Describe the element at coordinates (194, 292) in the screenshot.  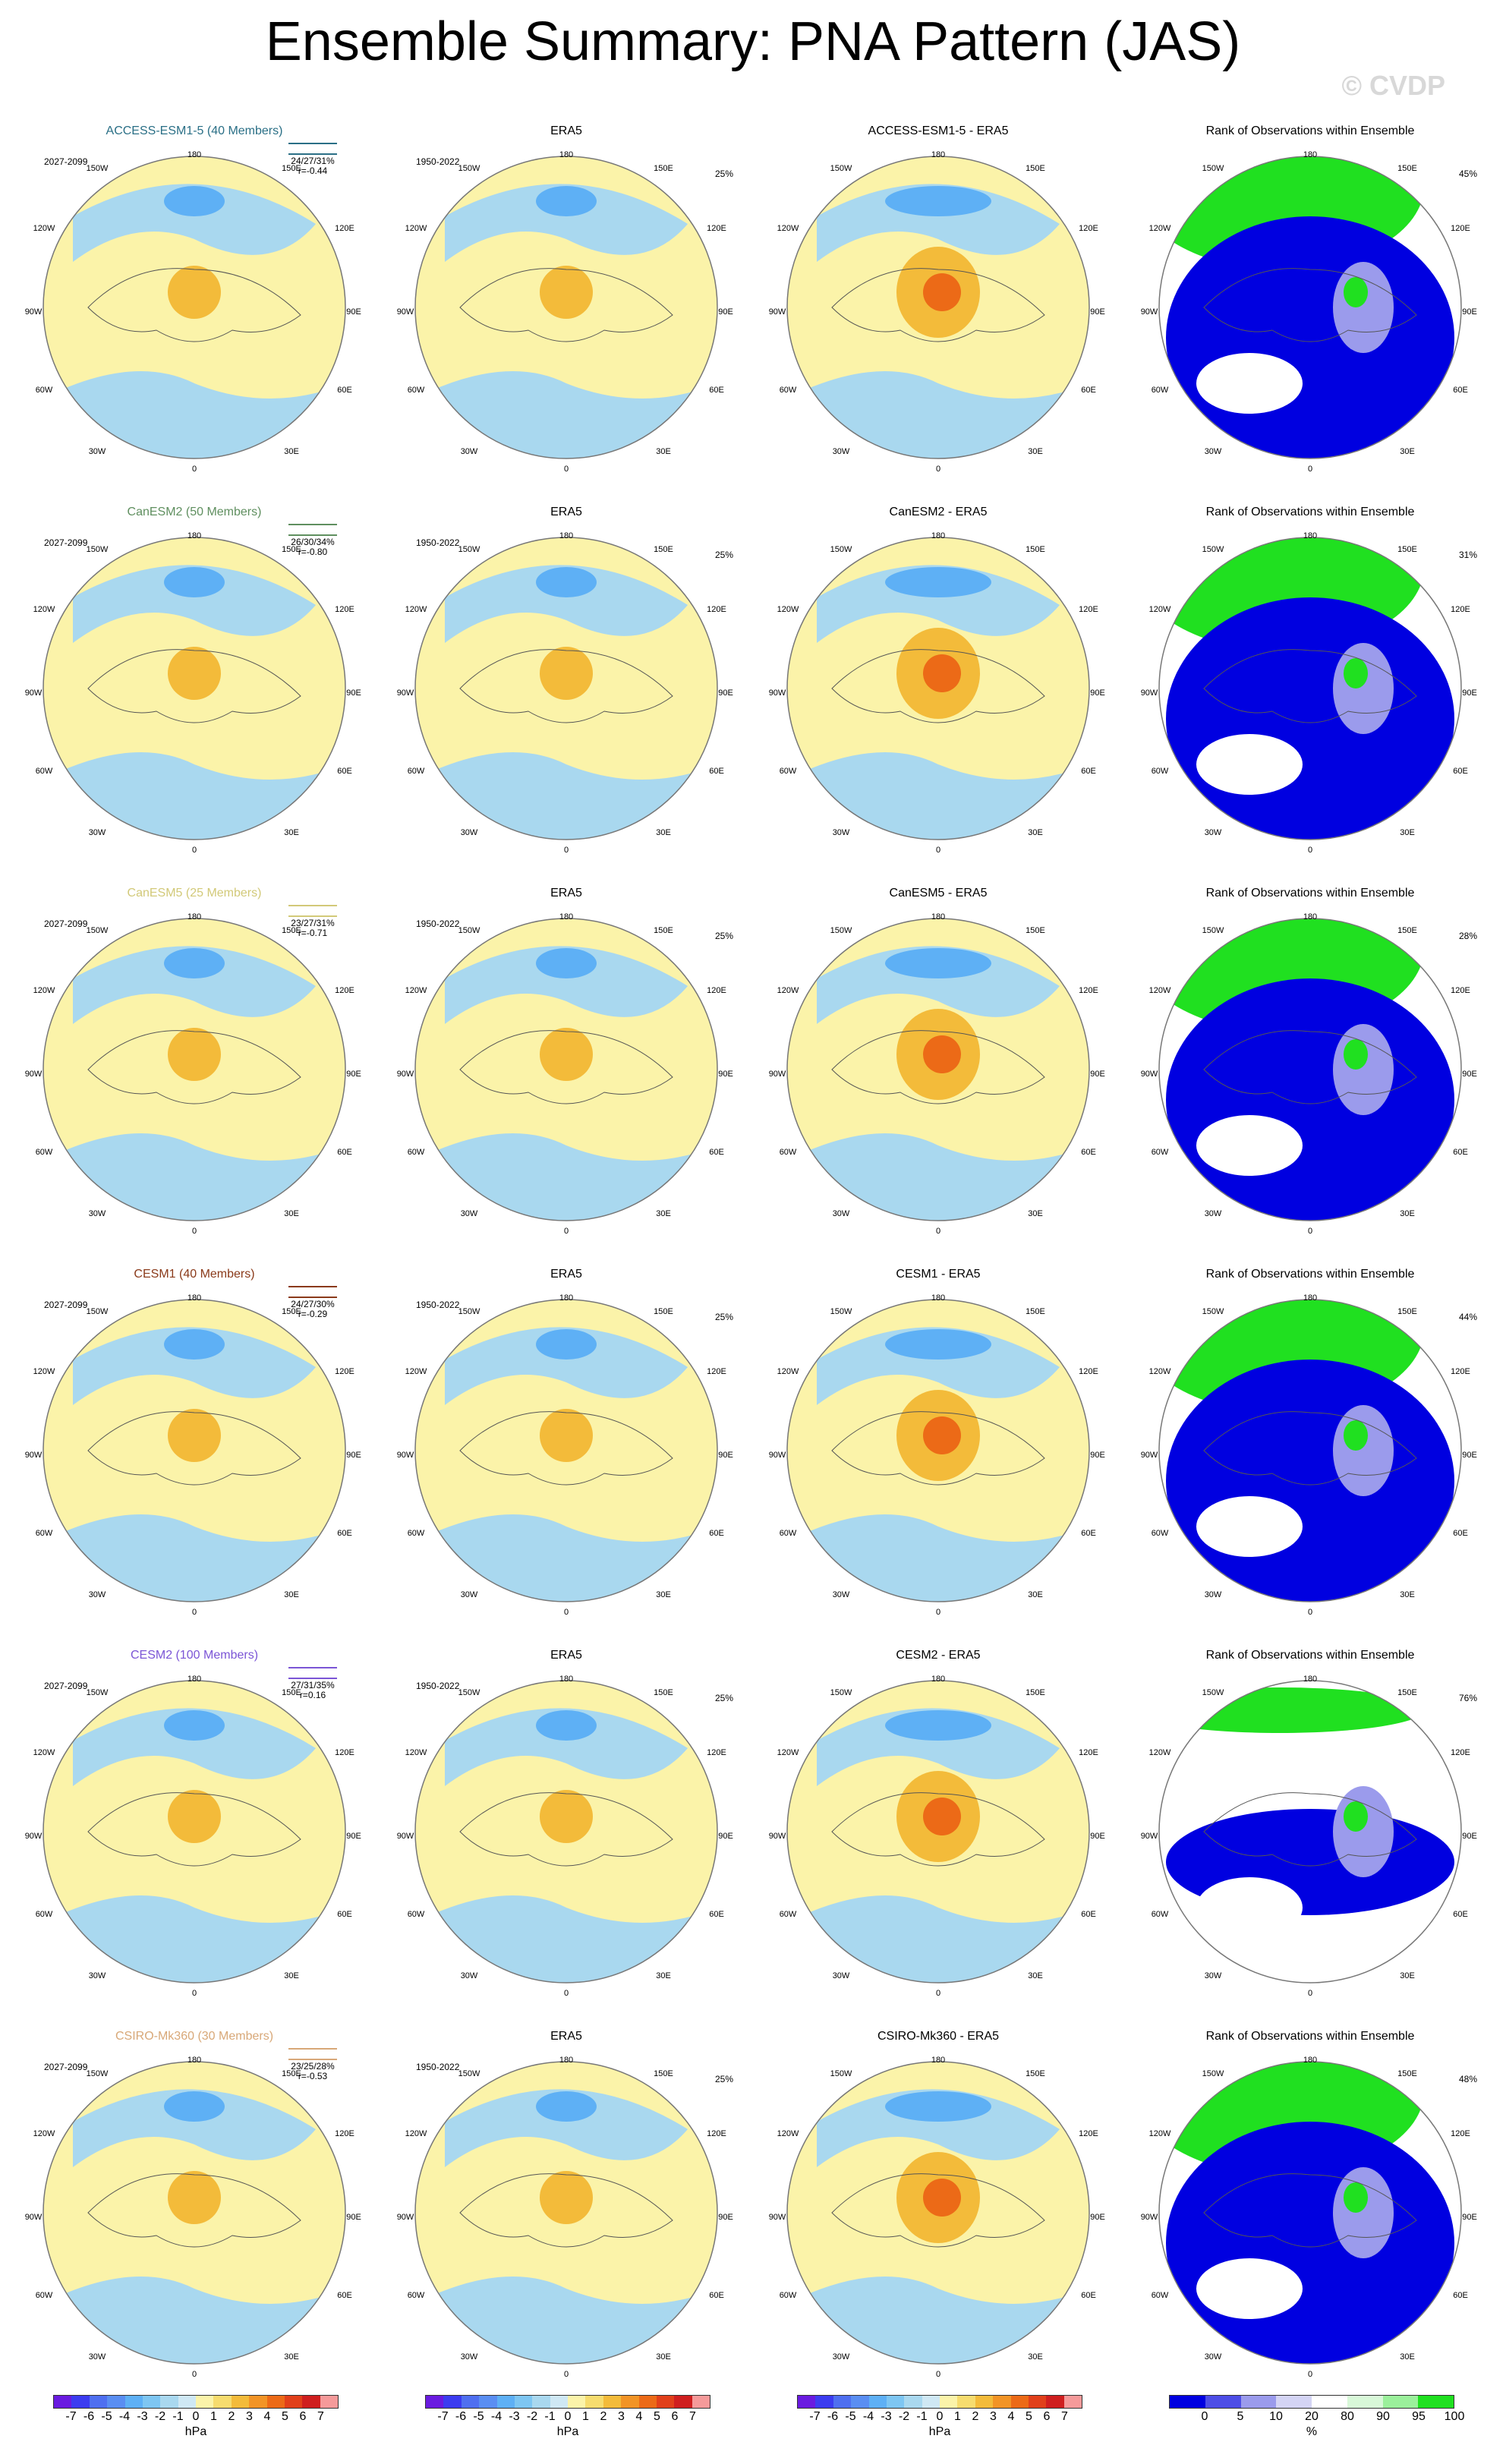
I see `high-center` at that location.